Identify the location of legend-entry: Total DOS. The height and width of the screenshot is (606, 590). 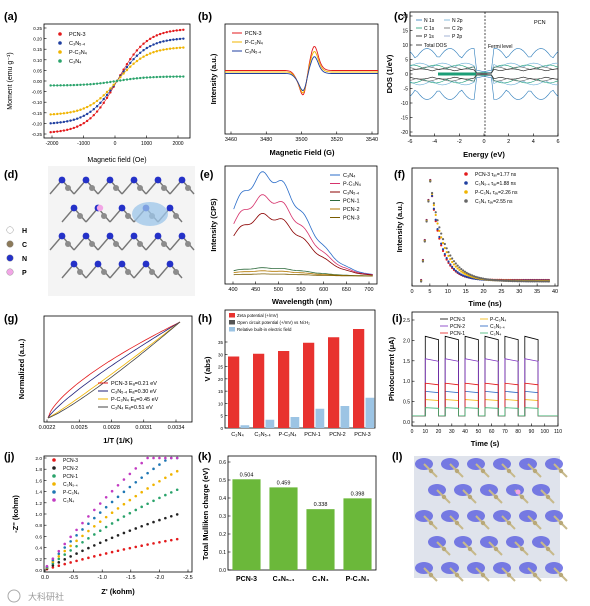
(435, 46).